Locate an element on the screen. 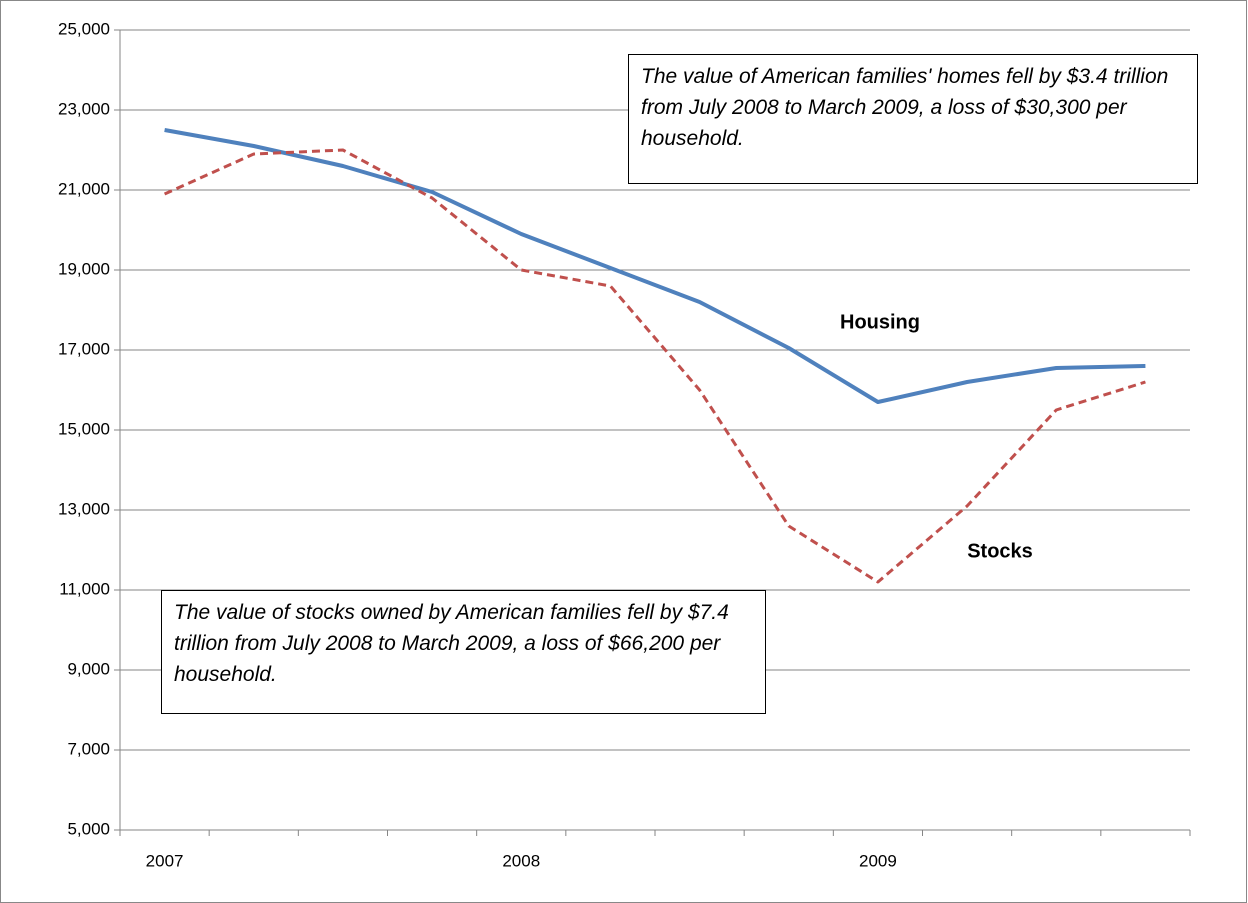  y-tick-label: 17,000 is located at coordinates (84, 348).